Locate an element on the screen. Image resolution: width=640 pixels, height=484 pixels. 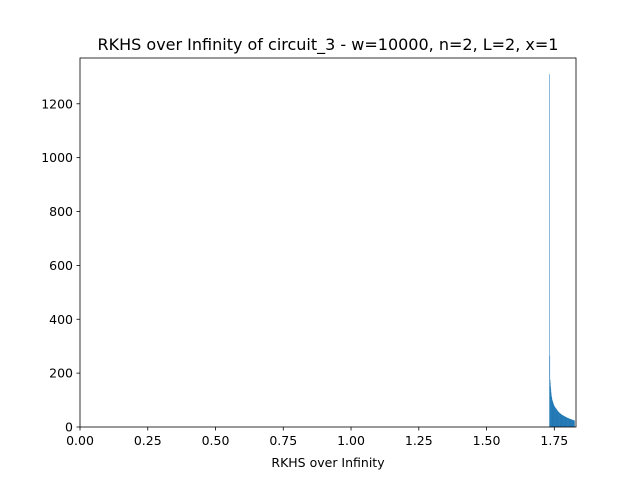
y-tick-label: 1000 is located at coordinates (57, 157).